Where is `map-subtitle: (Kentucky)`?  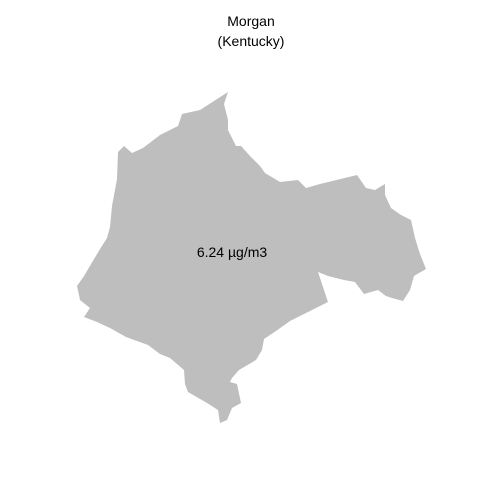
map-subtitle: (Kentucky) is located at coordinates (251, 41).